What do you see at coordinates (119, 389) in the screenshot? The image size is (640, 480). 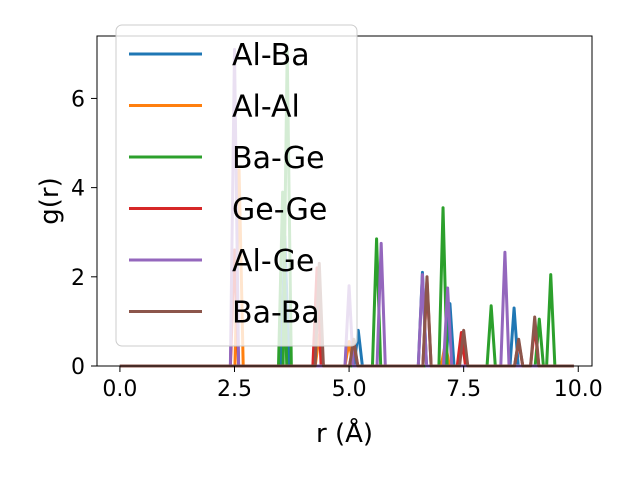 I see `x-tick-label: 0.0` at bounding box center [119, 389].